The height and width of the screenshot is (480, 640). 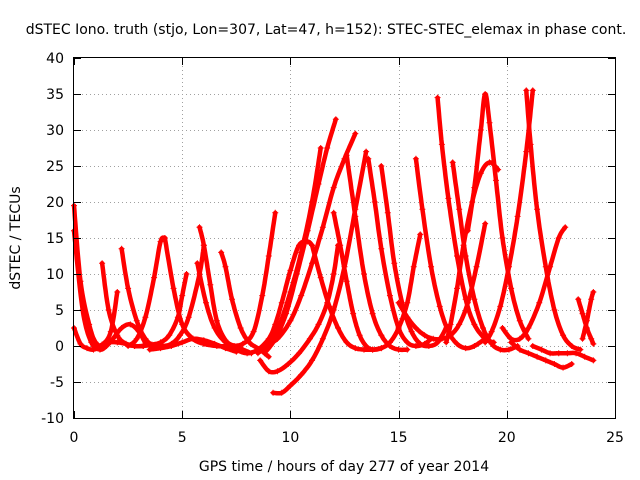 What do you see at coordinates (52, 419) in the screenshot?
I see `y-tick-label: -10` at bounding box center [52, 419].